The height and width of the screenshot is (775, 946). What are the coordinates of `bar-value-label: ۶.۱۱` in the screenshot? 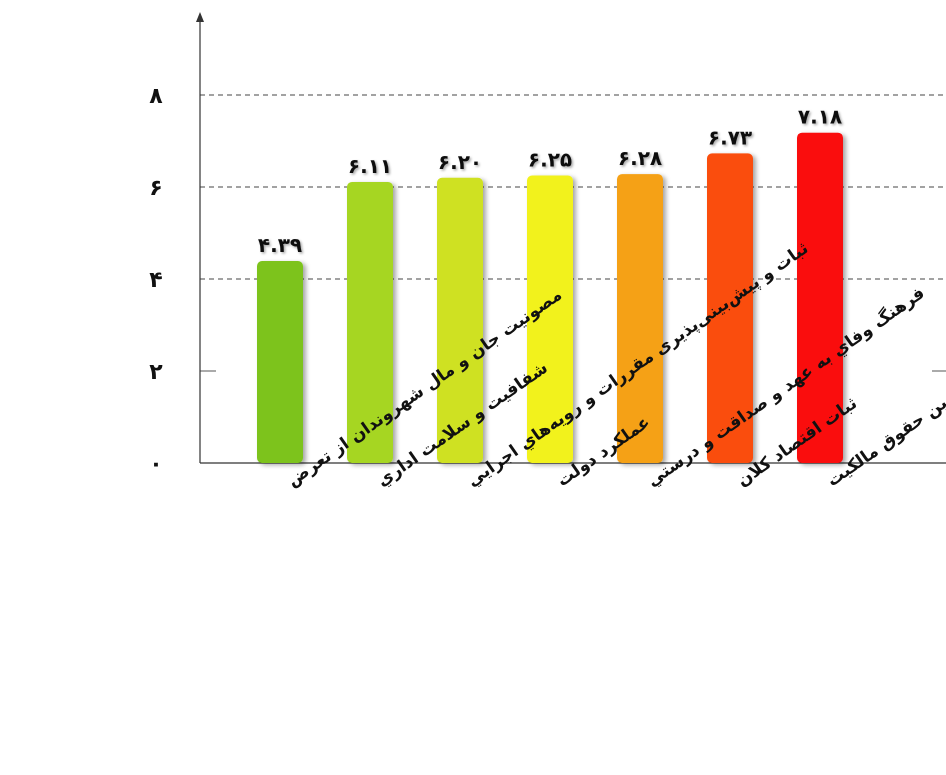 It's located at (370, 166).